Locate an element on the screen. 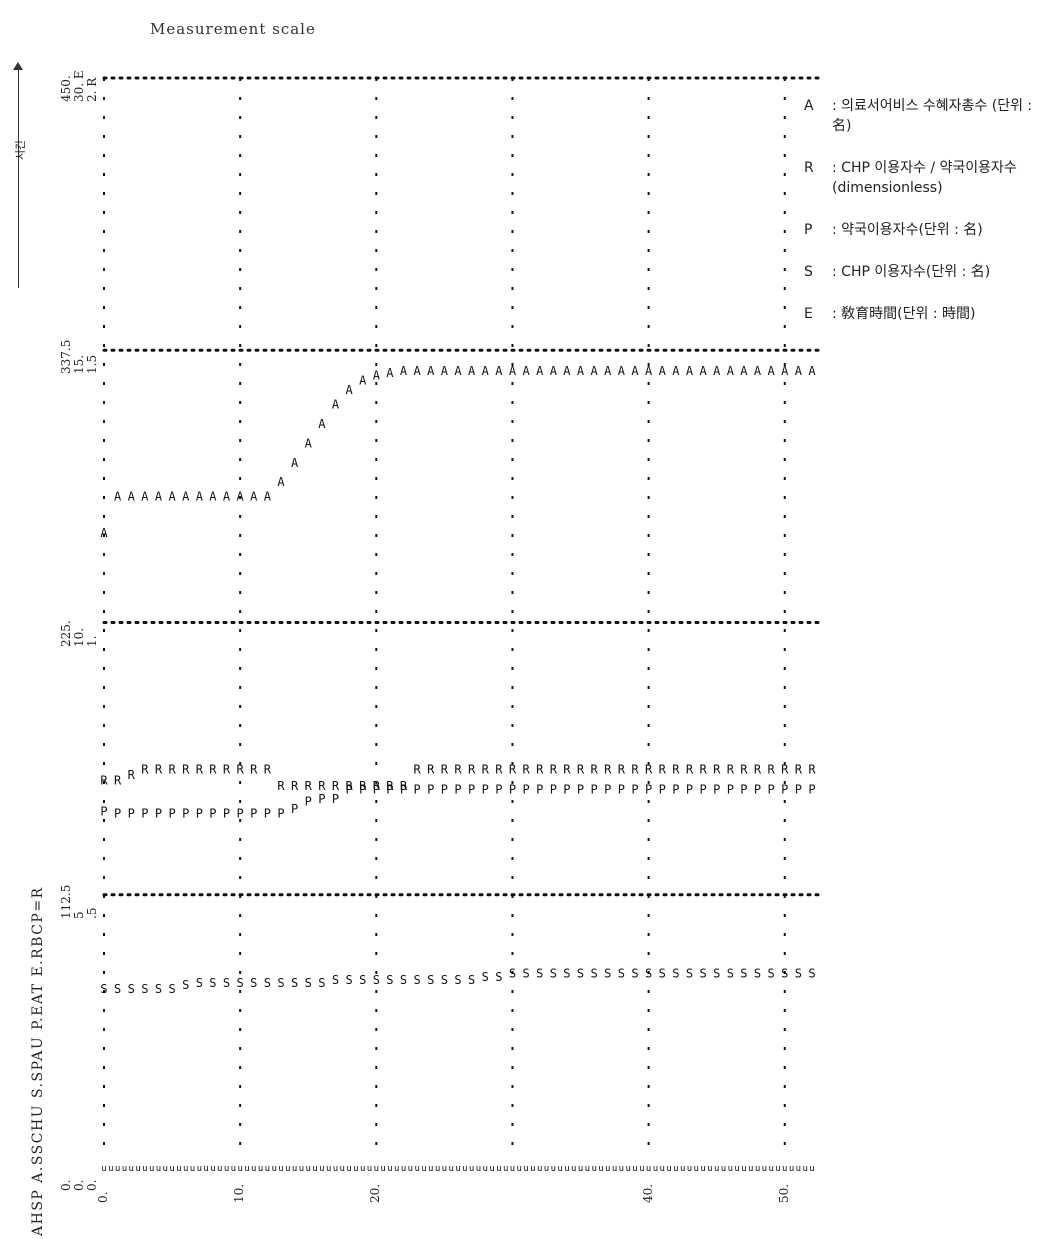 The image size is (1060, 1239). chart-title: Measurement scale is located at coordinates (233, 29).